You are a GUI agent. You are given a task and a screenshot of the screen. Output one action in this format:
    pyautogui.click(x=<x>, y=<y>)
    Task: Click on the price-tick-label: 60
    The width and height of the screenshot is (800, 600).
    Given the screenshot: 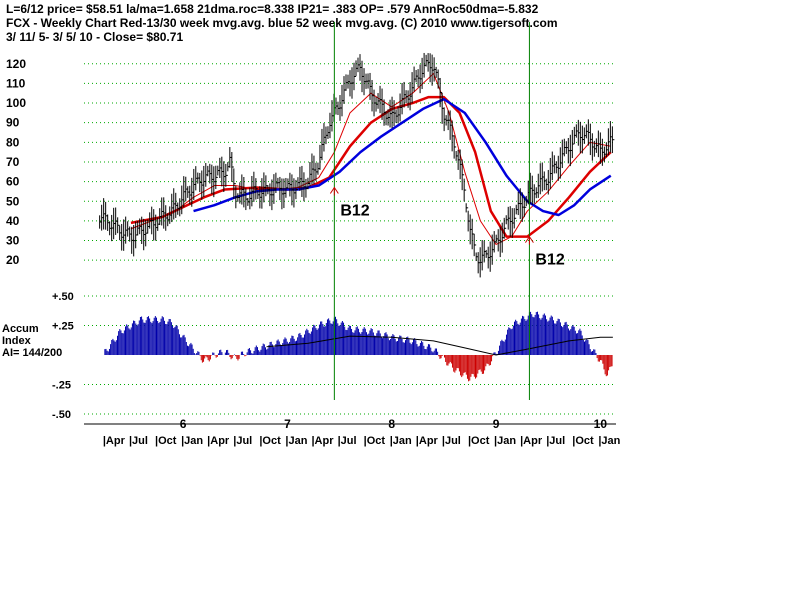 What is the action you would take?
    pyautogui.click(x=13, y=182)
    